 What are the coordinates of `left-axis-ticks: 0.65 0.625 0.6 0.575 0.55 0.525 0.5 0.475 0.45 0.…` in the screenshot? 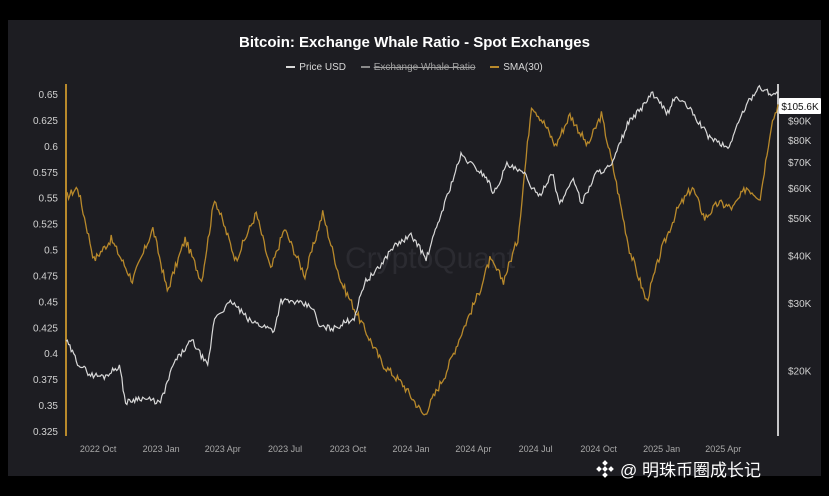 It's located at (45, 264).